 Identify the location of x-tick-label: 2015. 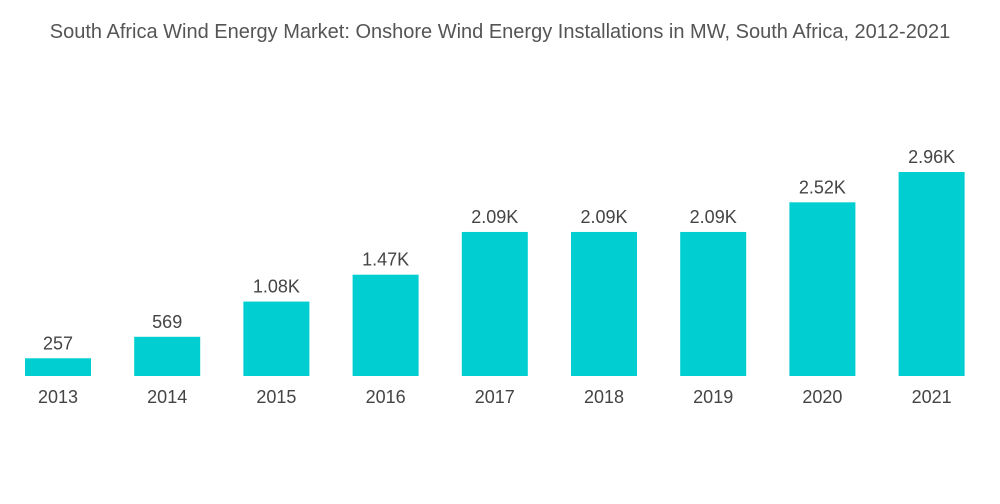
(276, 397).